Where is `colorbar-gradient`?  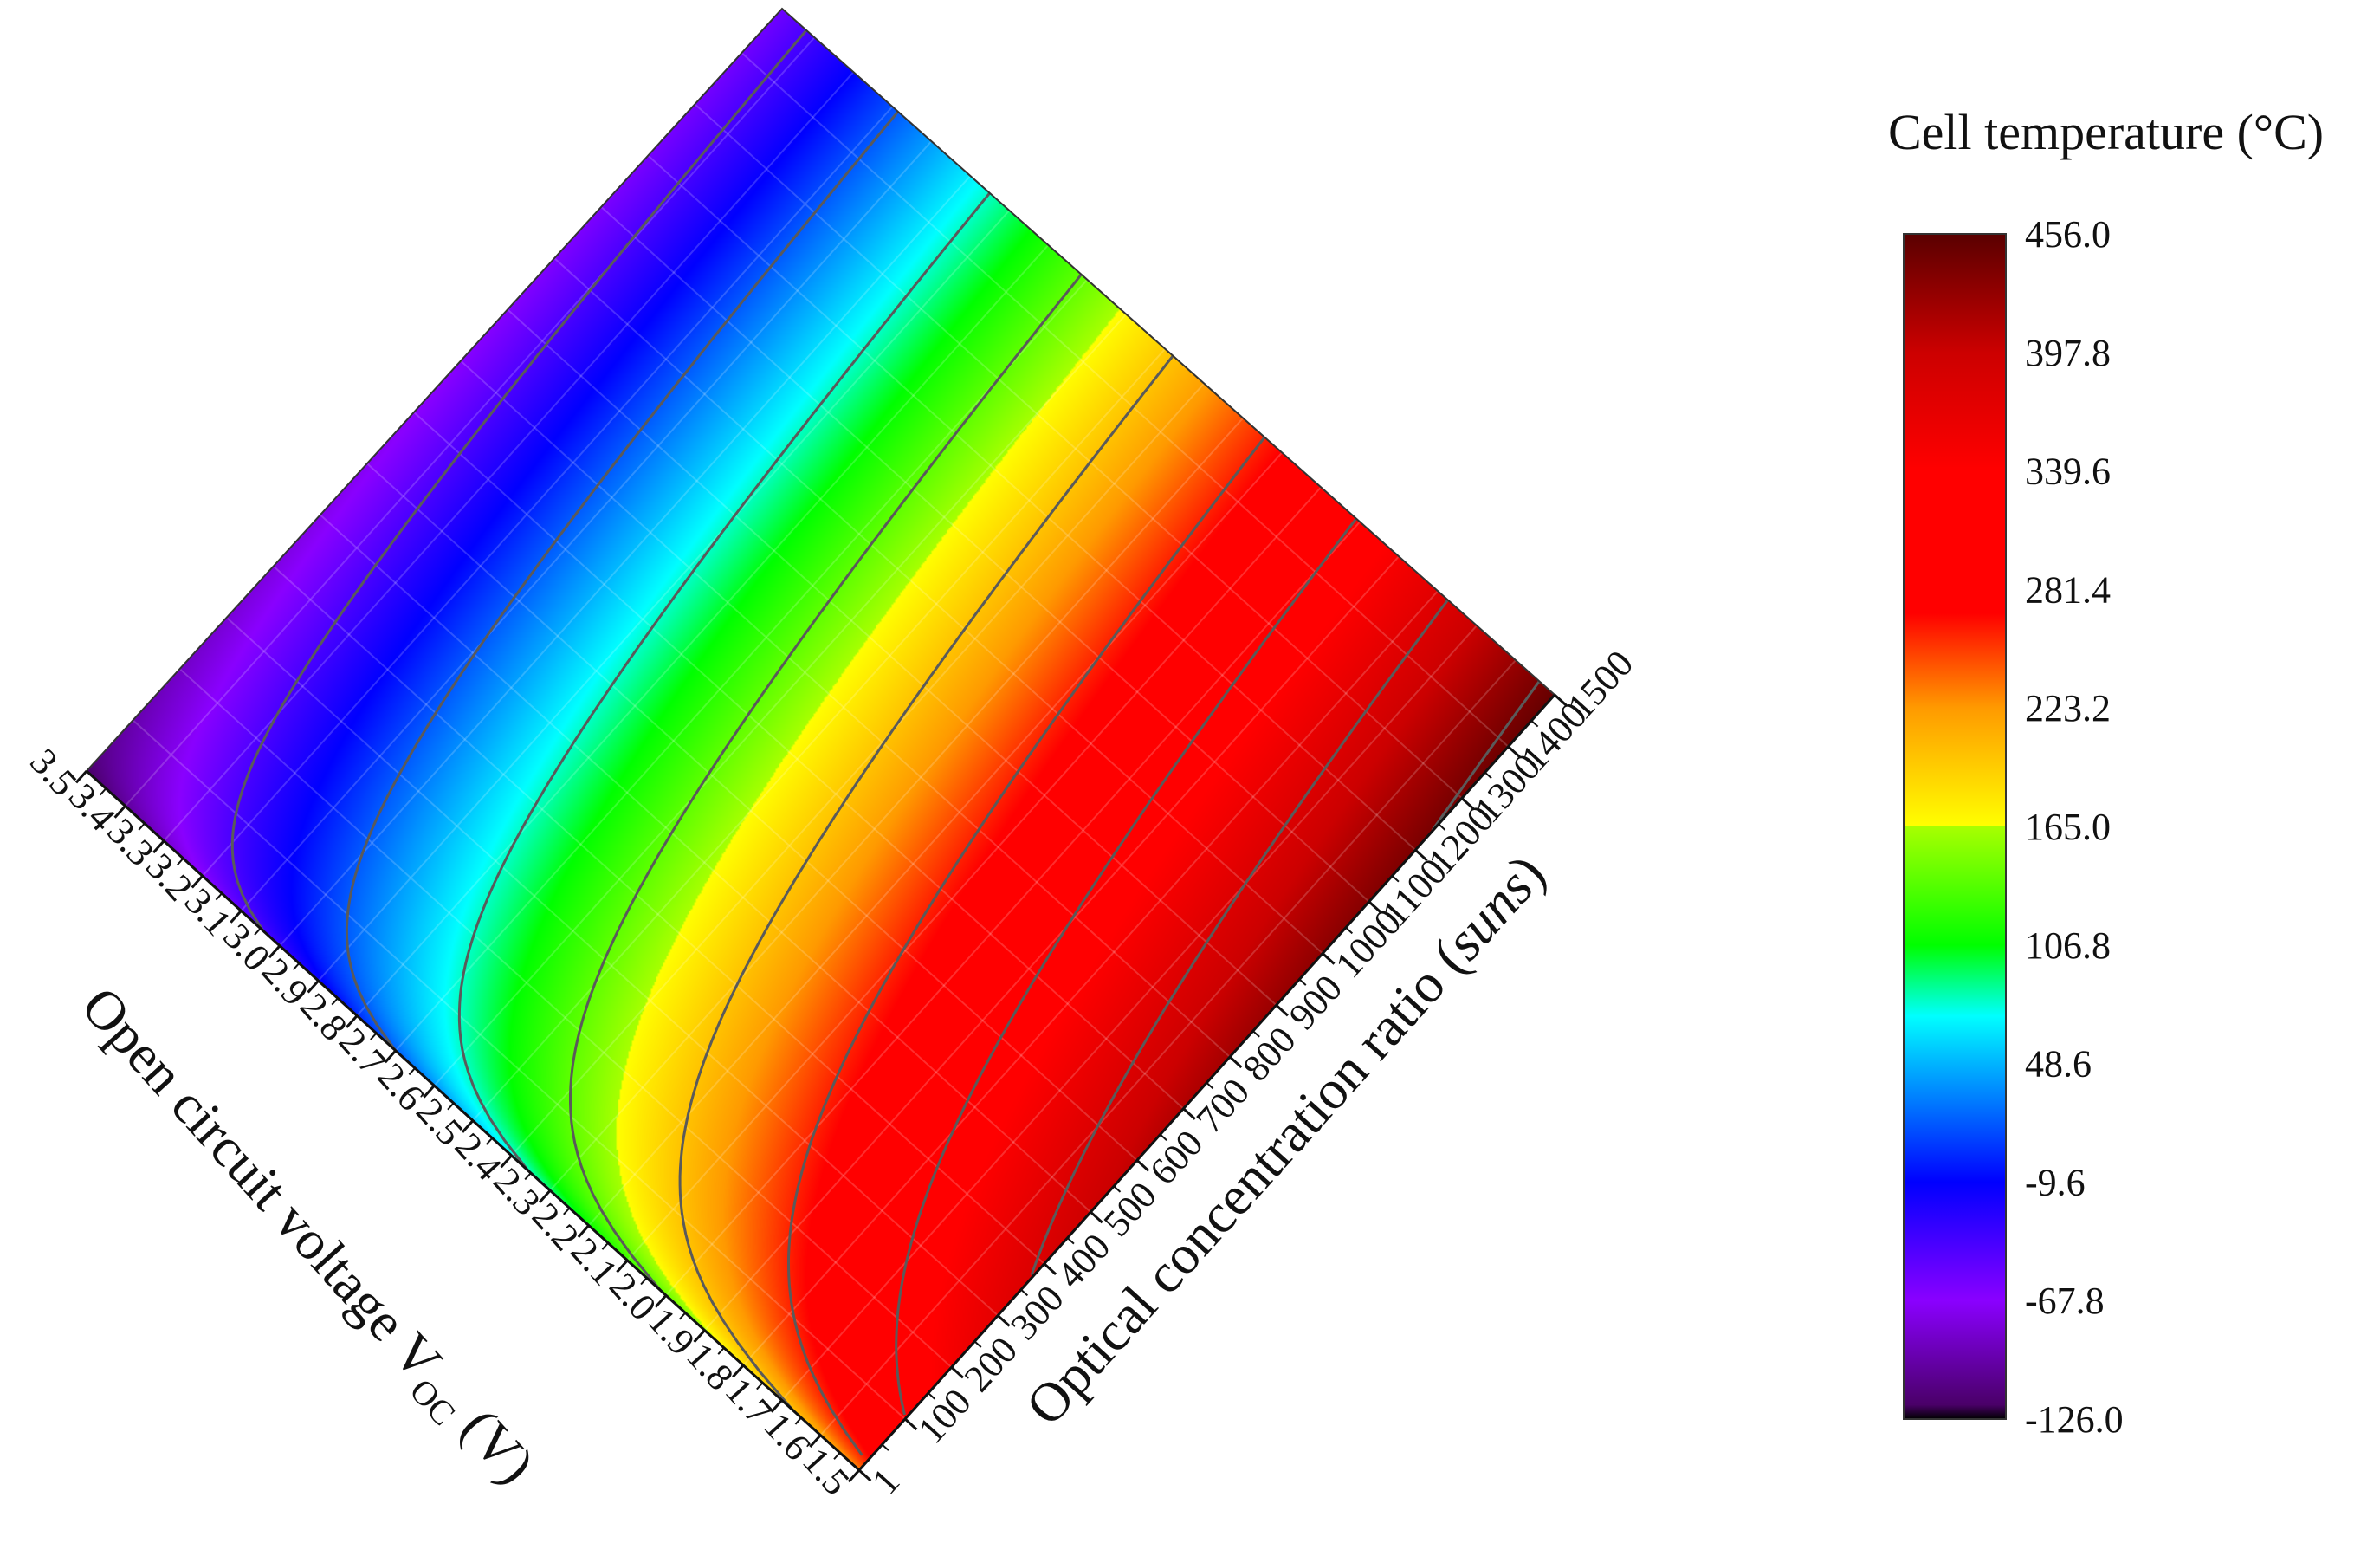 colorbar-gradient is located at coordinates (1955, 827).